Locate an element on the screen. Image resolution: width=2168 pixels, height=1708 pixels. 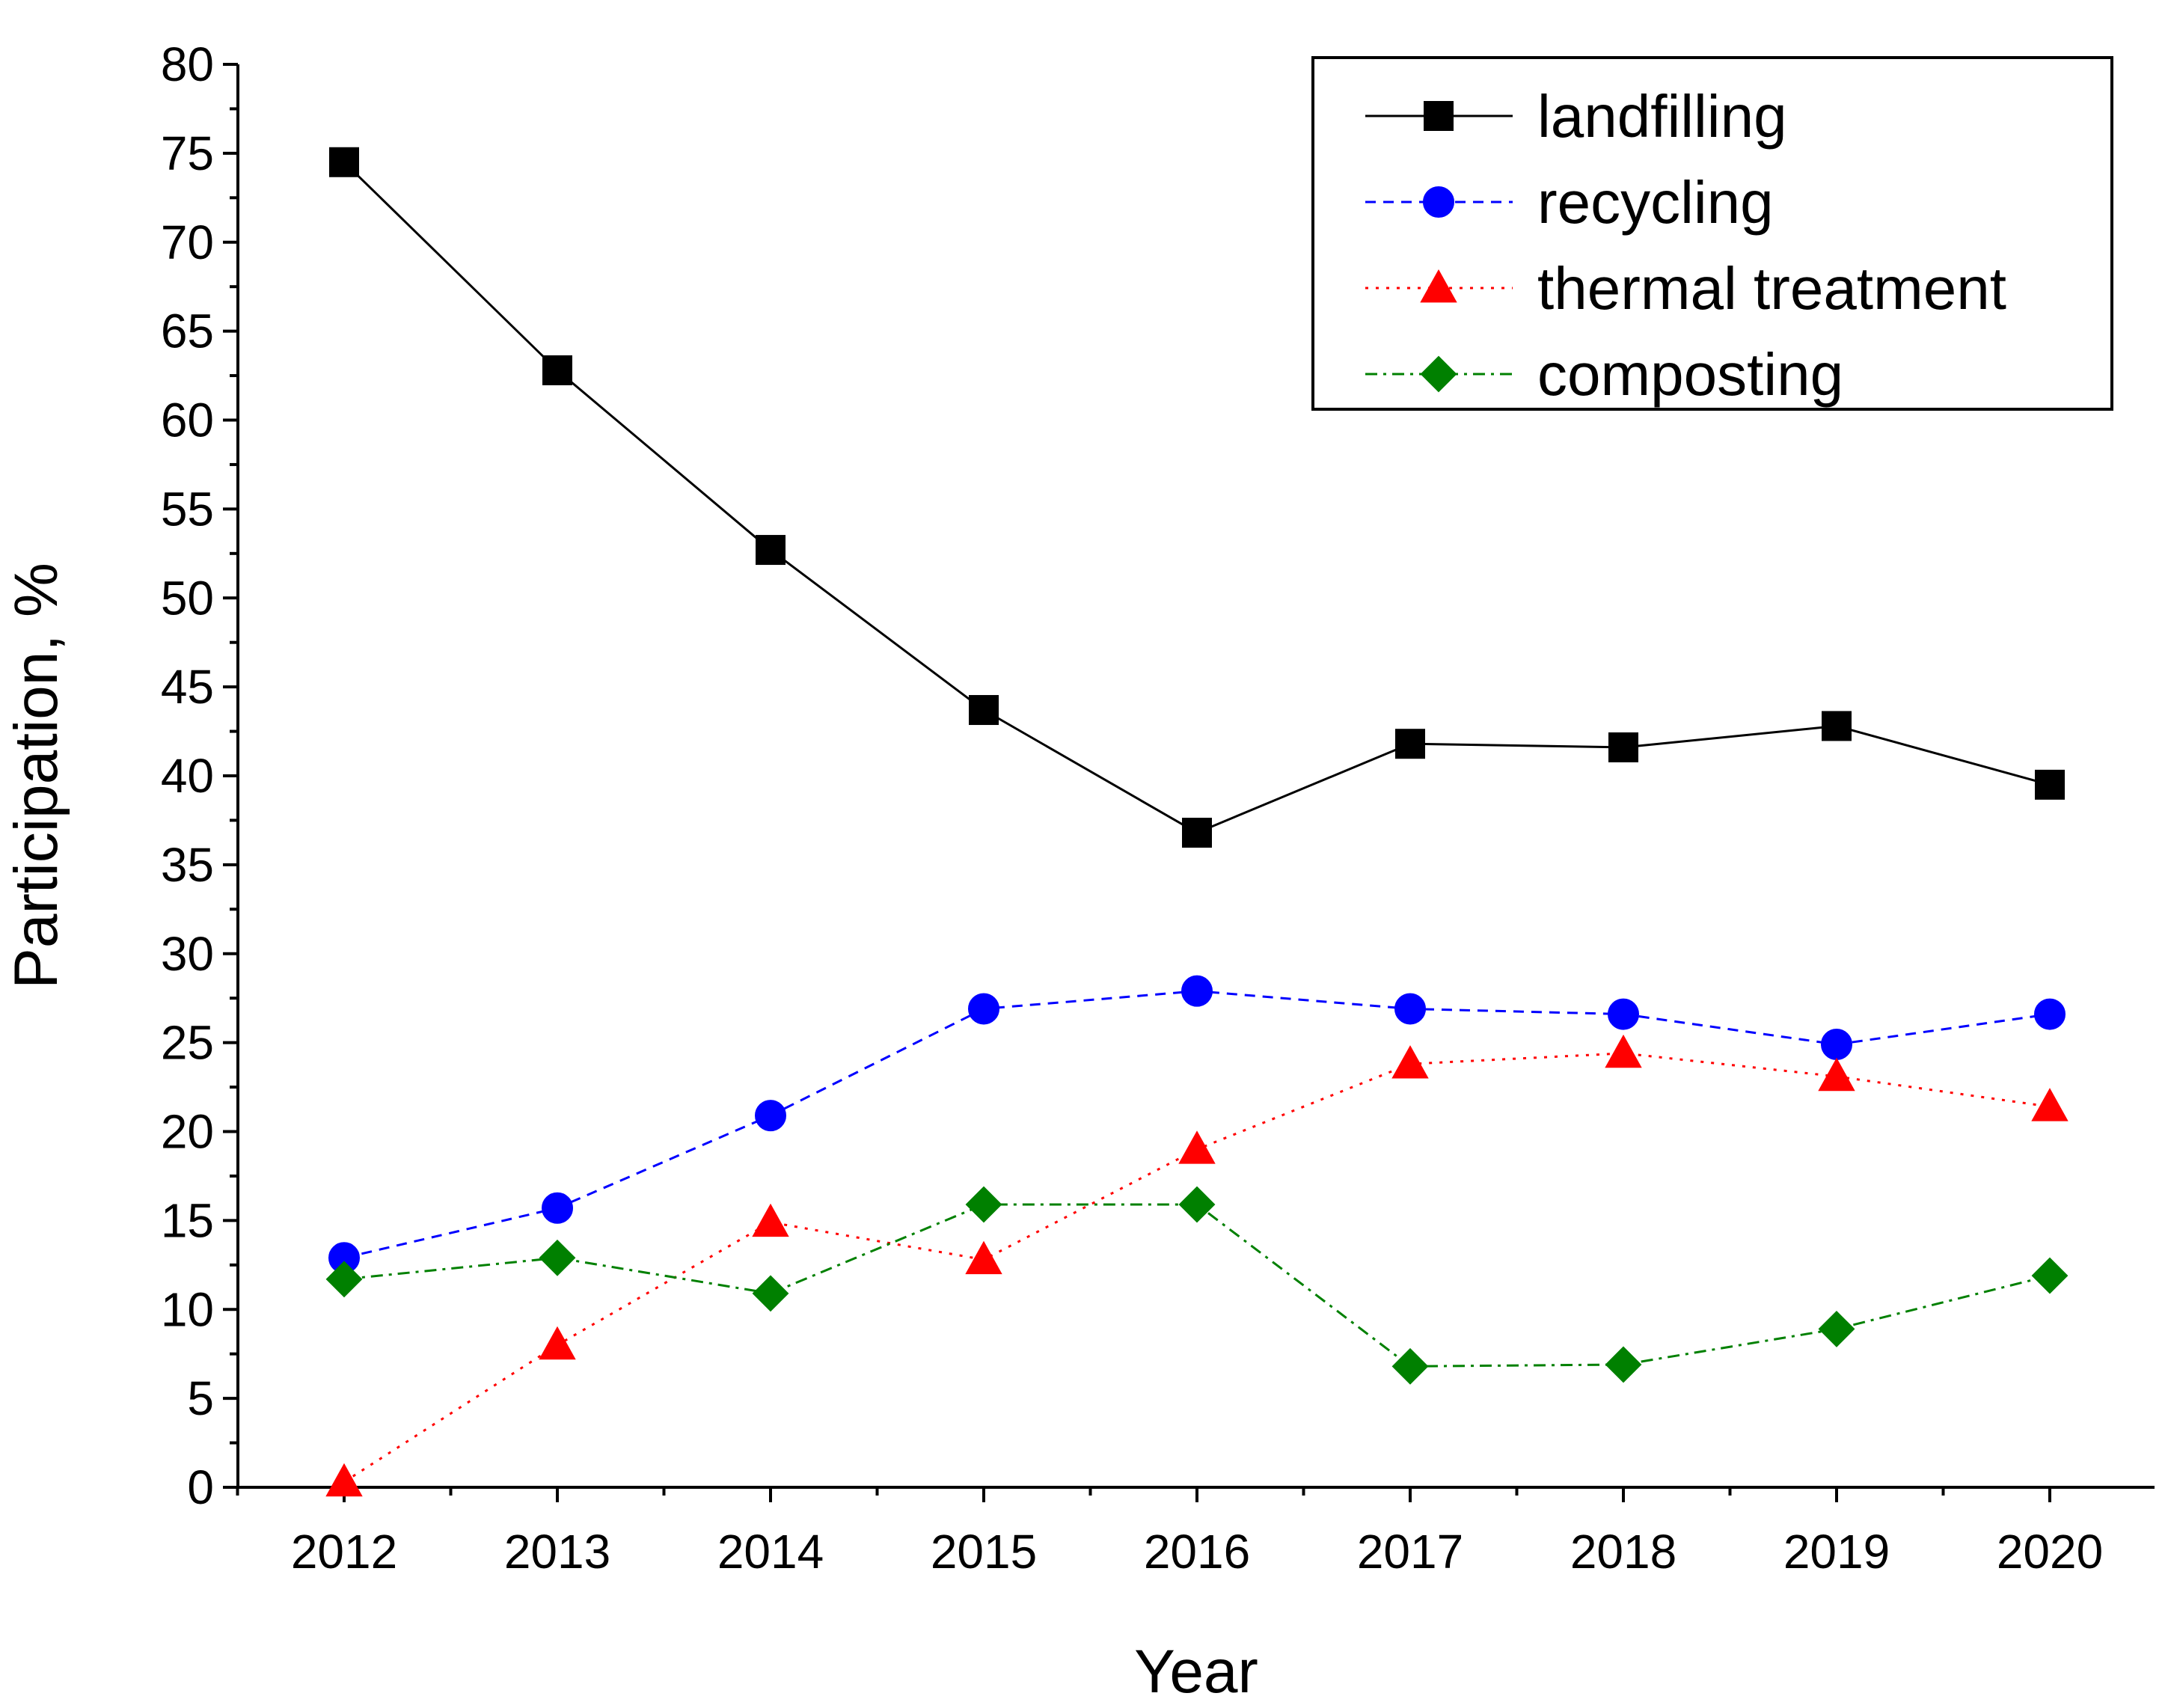
y-tick-label: 0 is located at coordinates (201, 1487).